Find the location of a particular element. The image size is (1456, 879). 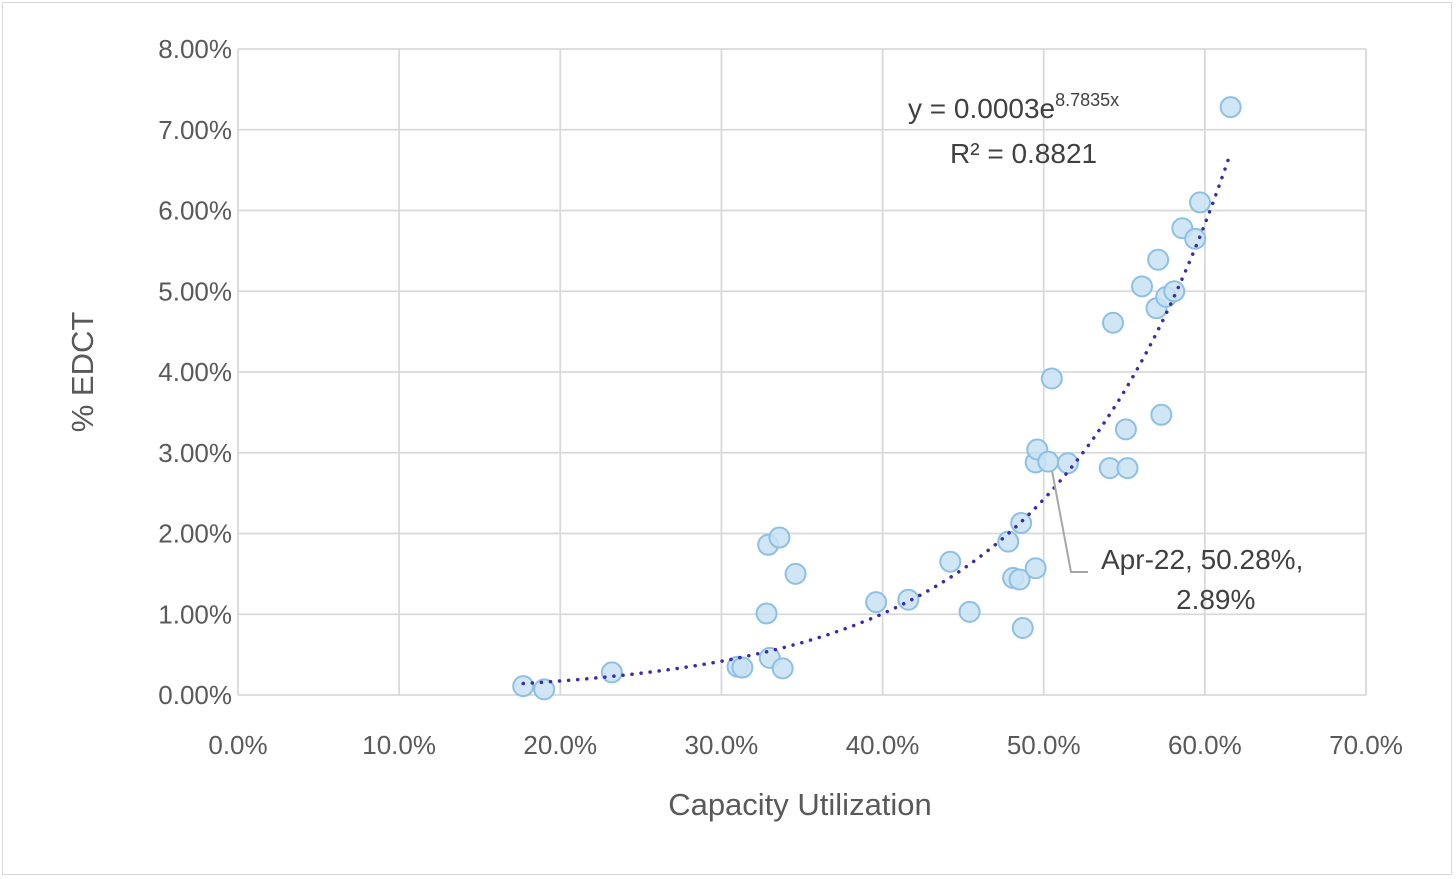

x-tick-label: 20.0% is located at coordinates (560, 745).